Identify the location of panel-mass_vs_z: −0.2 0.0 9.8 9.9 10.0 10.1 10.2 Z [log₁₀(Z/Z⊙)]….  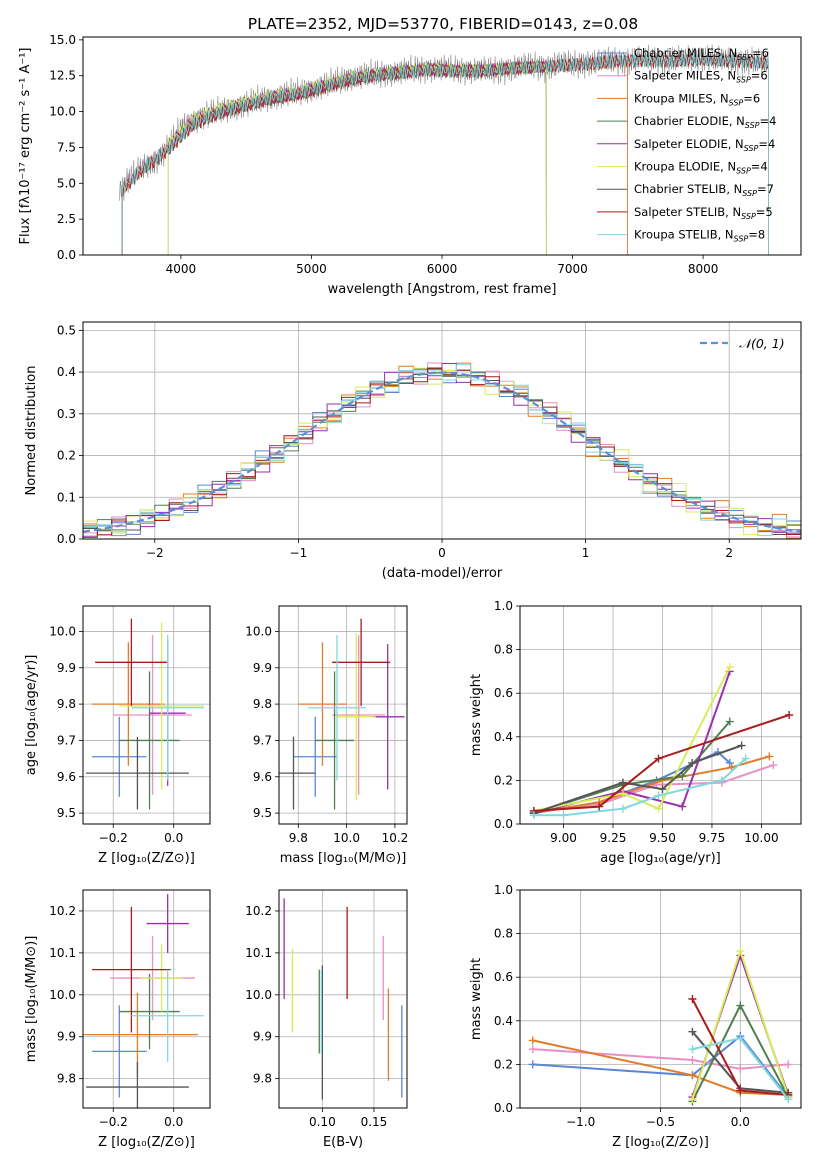
(117, 1019).